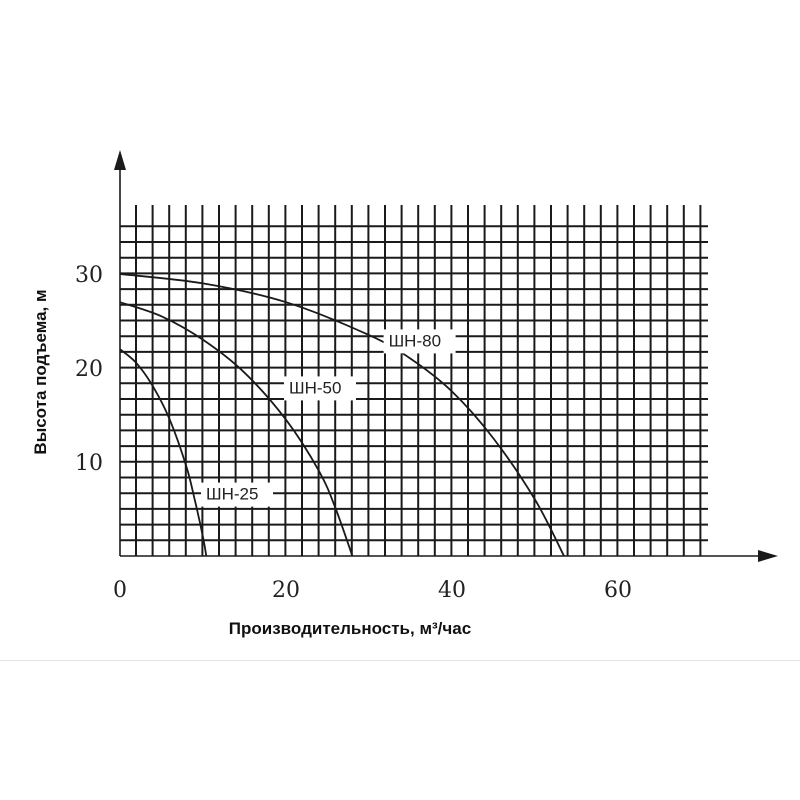 This screenshot has height=800, width=800. I want to click on y-tick-label: 30, so click(89, 275).